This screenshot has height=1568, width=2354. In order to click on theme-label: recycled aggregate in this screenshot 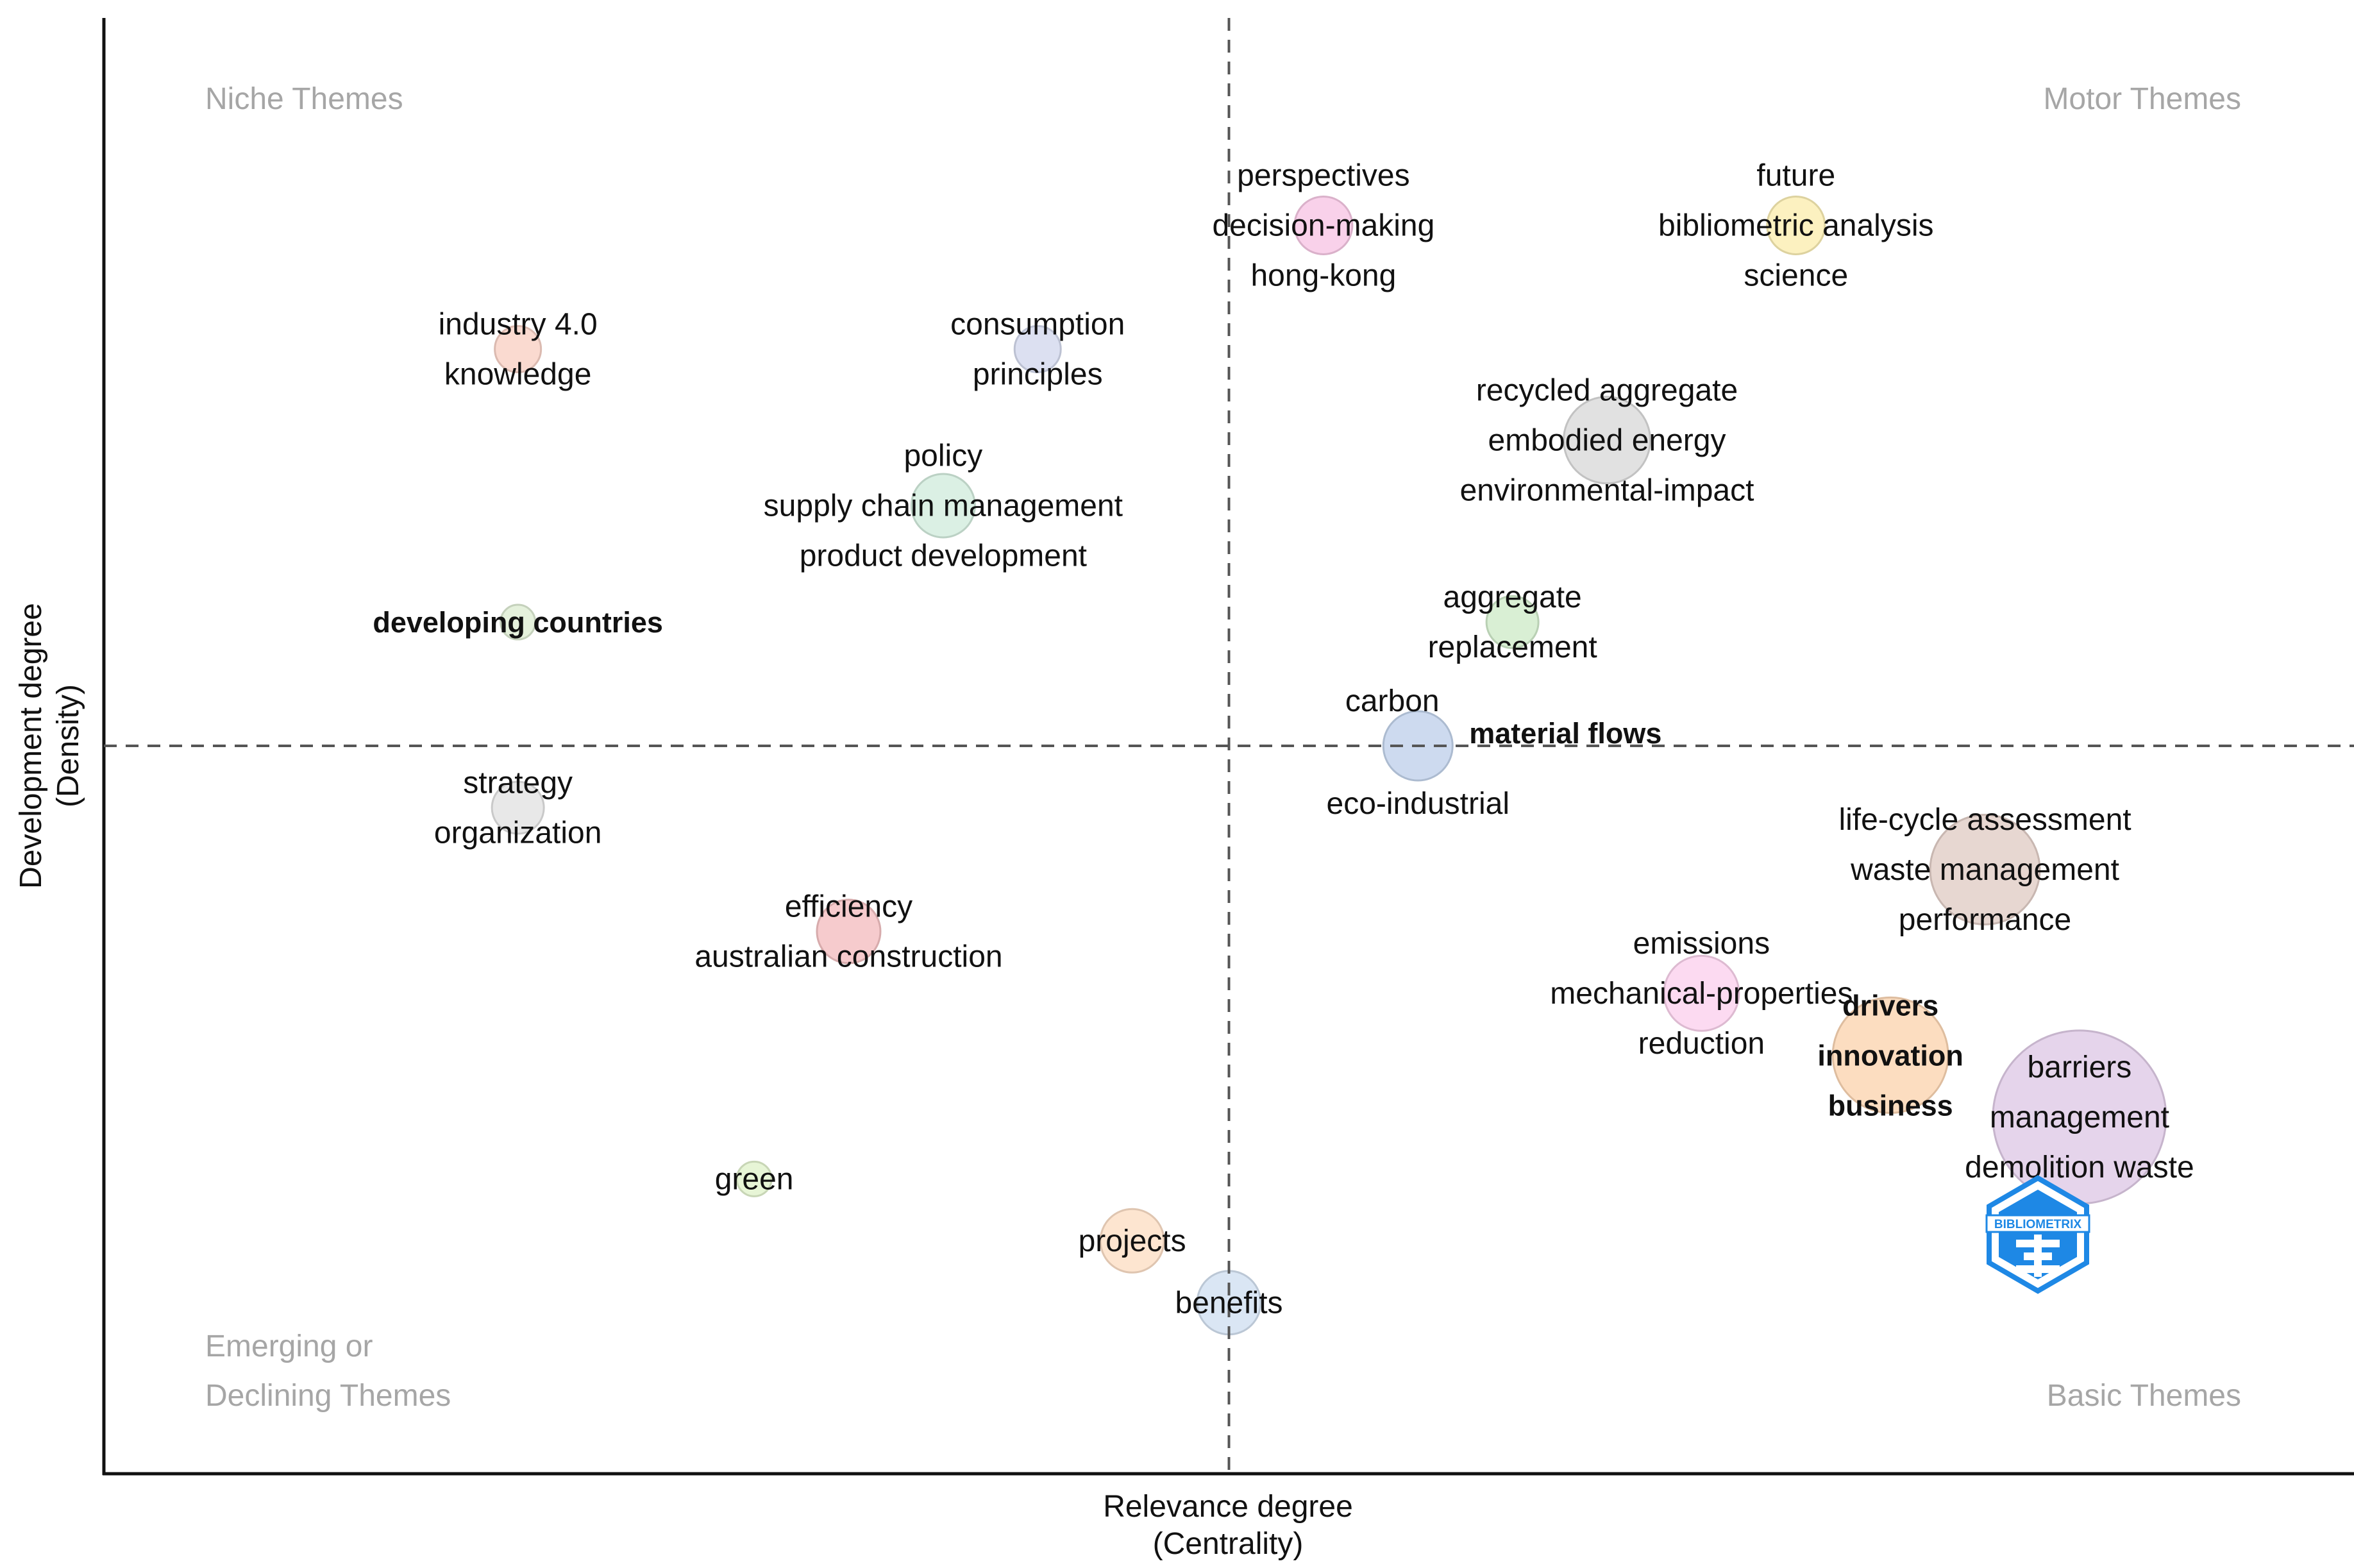, I will do `click(1607, 390)`.